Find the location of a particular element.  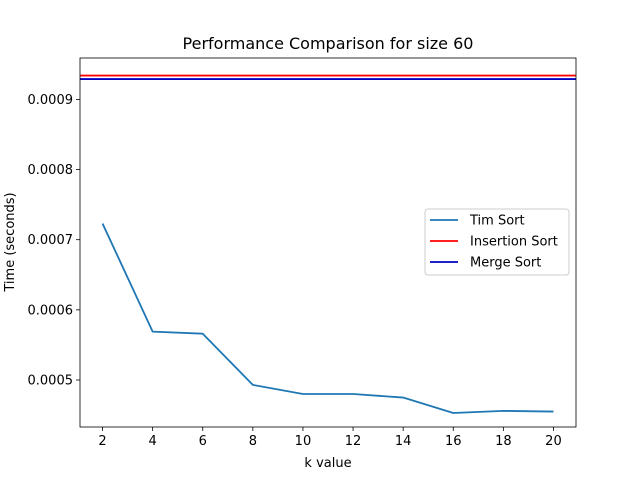

y-axis-label: Time (seconds) is located at coordinates (10, 242).